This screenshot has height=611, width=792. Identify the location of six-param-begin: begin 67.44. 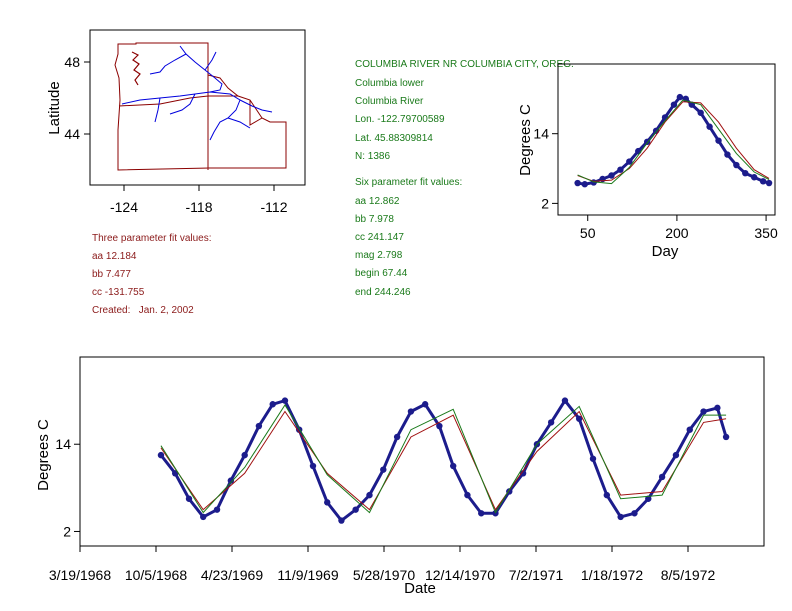
(381, 273).